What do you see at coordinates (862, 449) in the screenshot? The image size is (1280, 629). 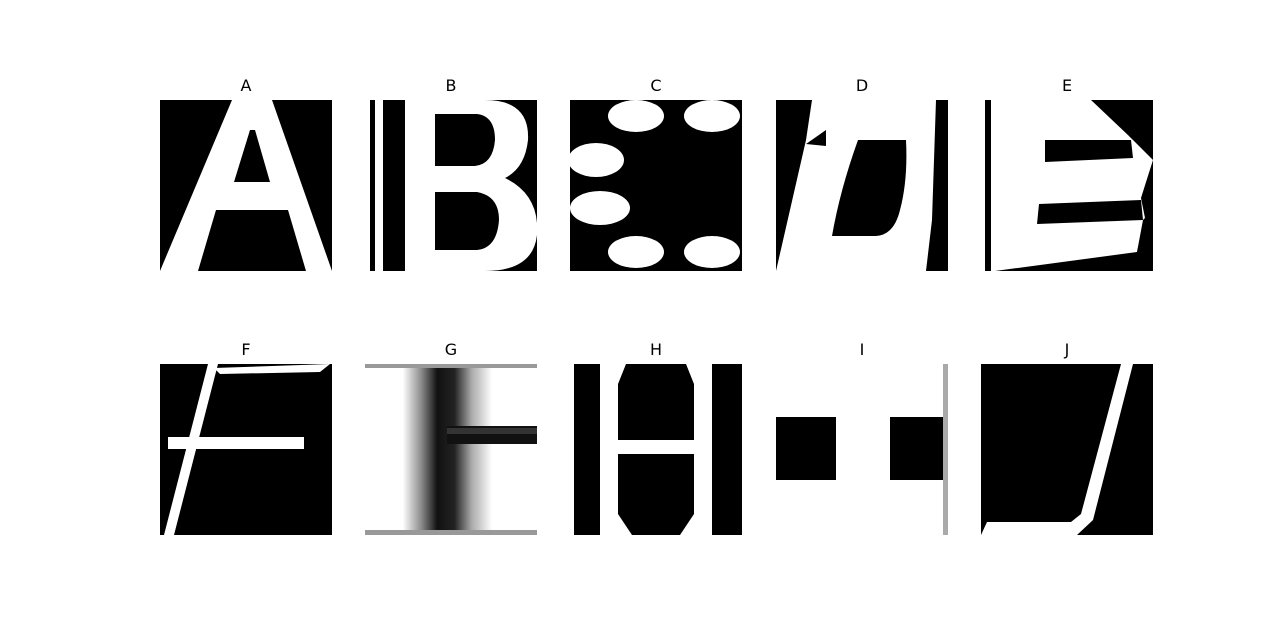 I see `glyph-i-image` at bounding box center [862, 449].